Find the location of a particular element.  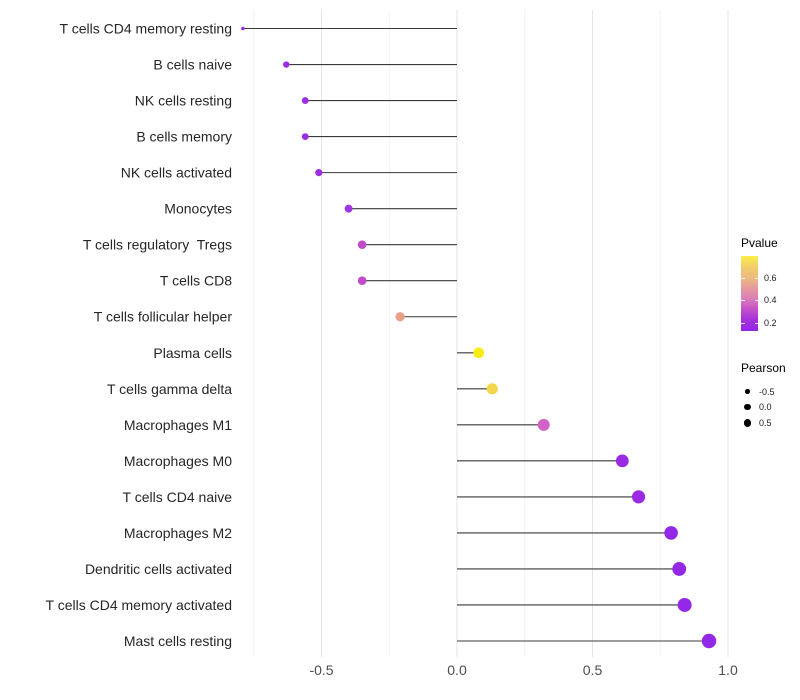

y-axis-label: Macrophages M1 is located at coordinates (178, 425).